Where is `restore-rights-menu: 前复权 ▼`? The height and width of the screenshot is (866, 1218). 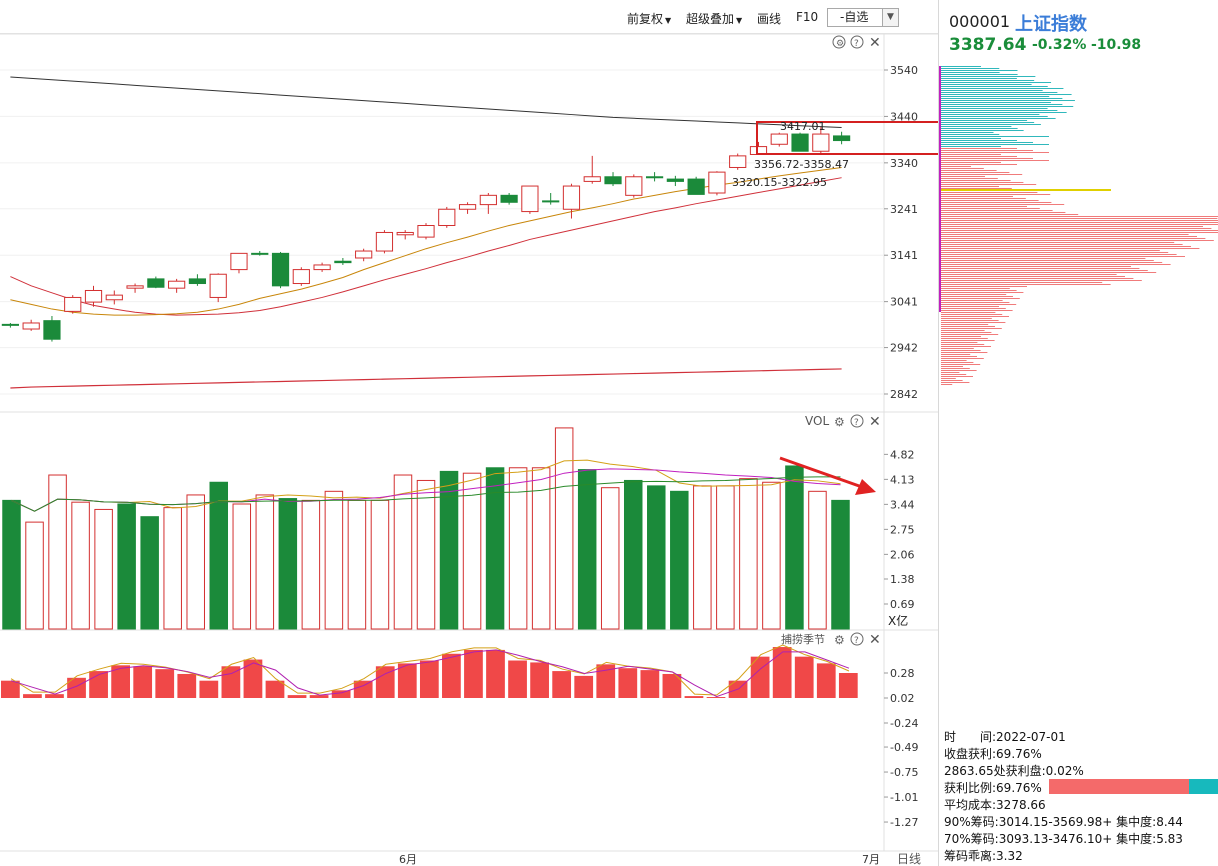
restore-rights-menu: 前复权 ▼ is located at coordinates (649, 18).